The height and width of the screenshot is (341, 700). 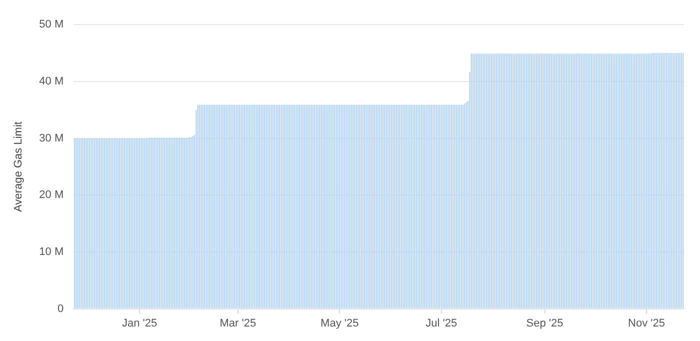 What do you see at coordinates (51, 81) in the screenshot?
I see `y-tick-label: 40 M` at bounding box center [51, 81].